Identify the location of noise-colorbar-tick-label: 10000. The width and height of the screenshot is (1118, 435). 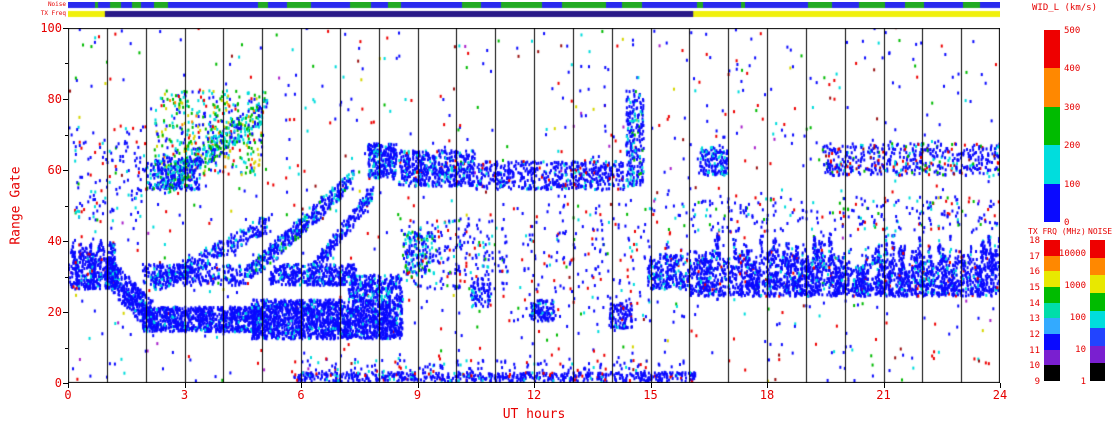
(1072, 253).